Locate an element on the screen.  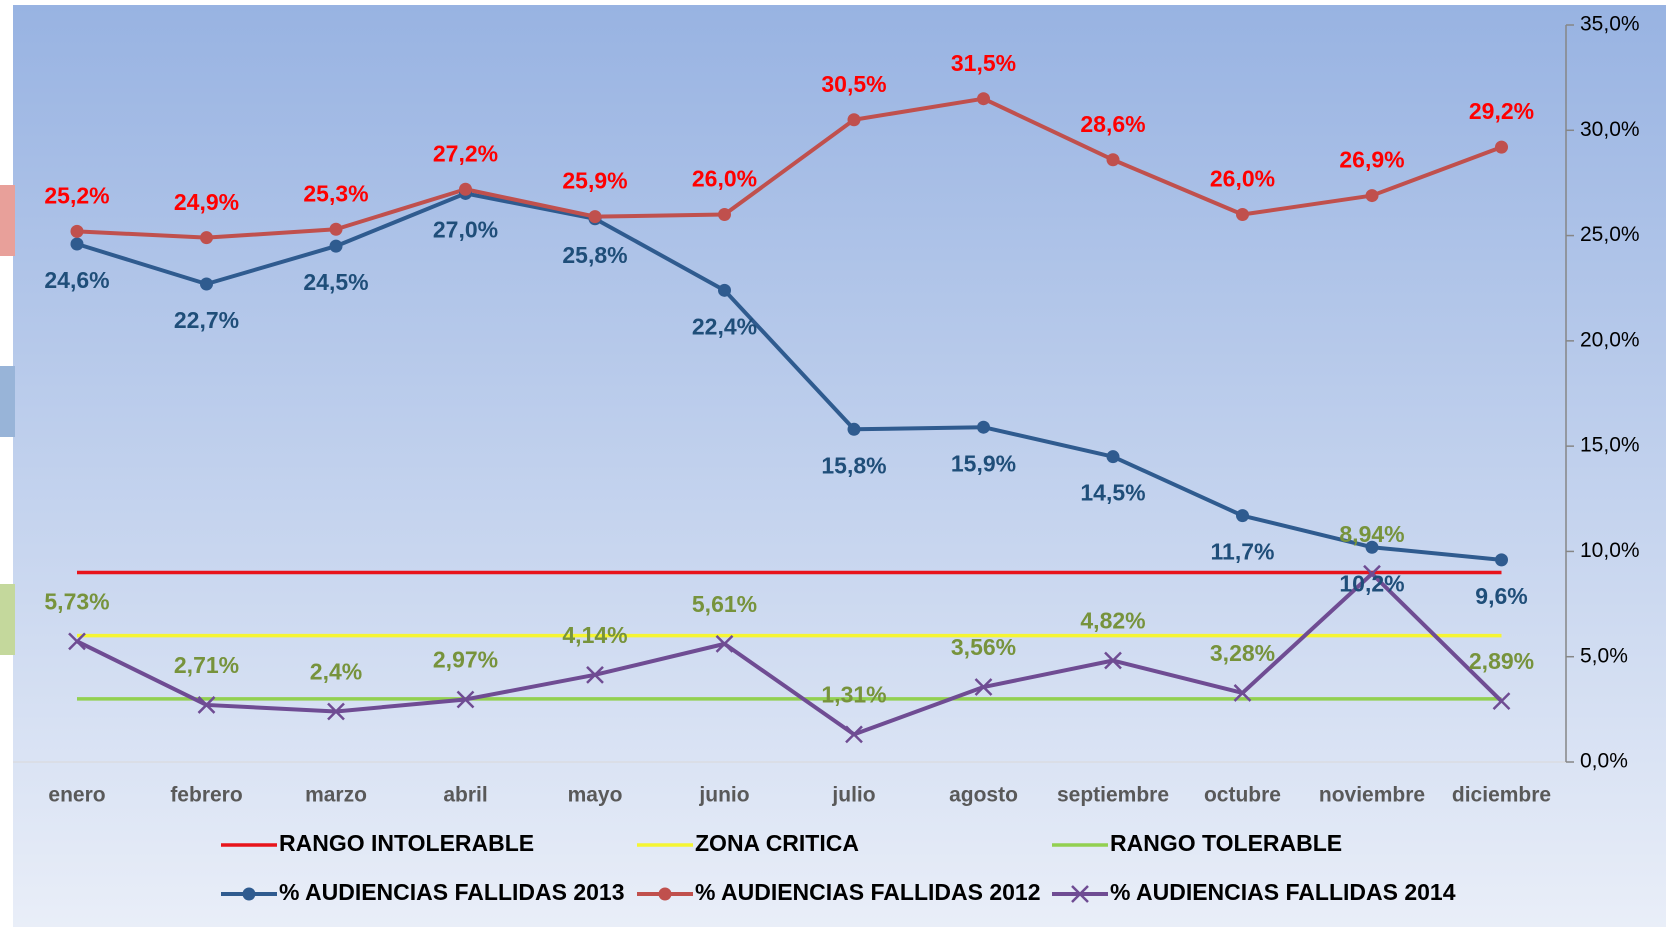
y-tick-label: 20,0% is located at coordinates (1610, 339).